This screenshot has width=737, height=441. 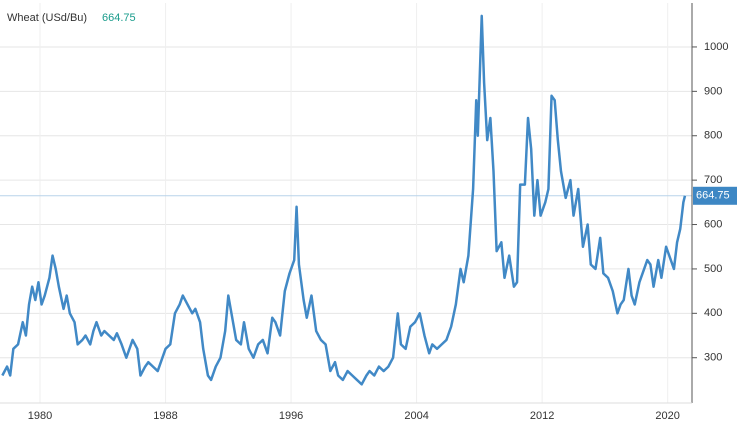 What do you see at coordinates (713, 224) in the screenshot?
I see `y-tick-label: 600` at bounding box center [713, 224].